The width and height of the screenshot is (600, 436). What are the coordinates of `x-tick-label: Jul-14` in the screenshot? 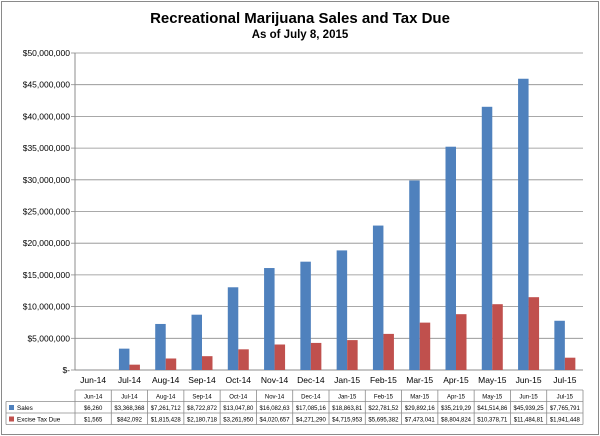 It's located at (129, 380).